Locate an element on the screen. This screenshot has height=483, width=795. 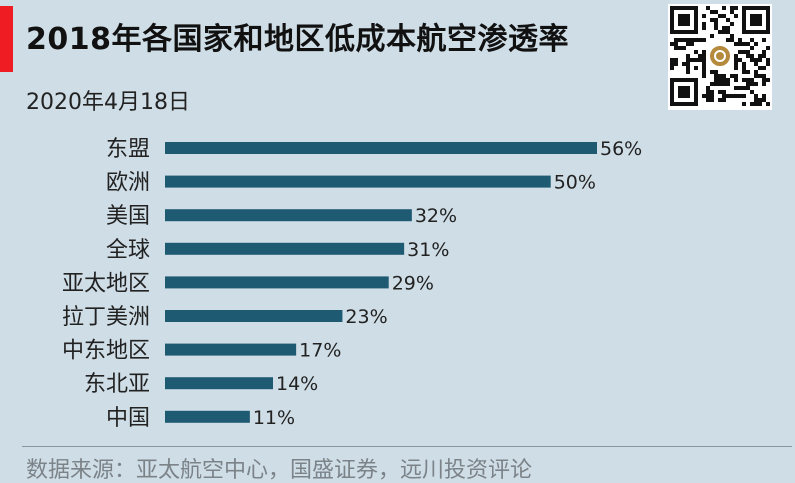
chart-title: 2018年各国家和地区低成本航空渗透率 is located at coordinates (297, 39).